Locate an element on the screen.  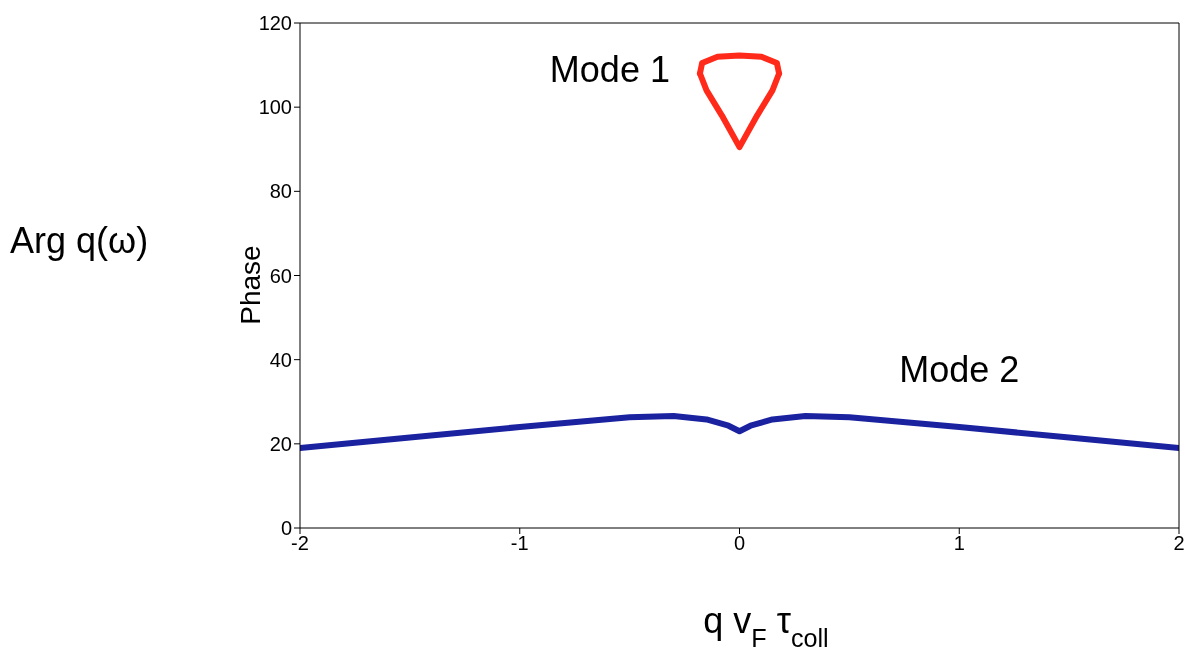
y-tick-label: 0 is located at coordinates (286, 528).